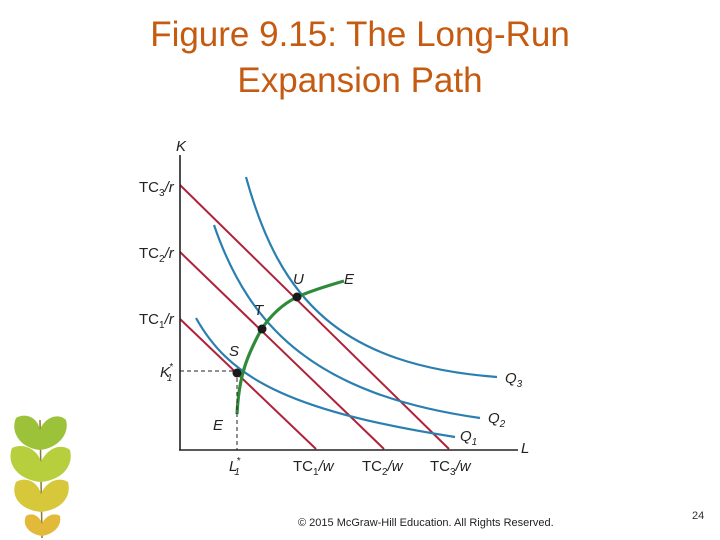  What do you see at coordinates (325, 378) in the screenshot?
I see `isoquant-q1` at bounding box center [325, 378].